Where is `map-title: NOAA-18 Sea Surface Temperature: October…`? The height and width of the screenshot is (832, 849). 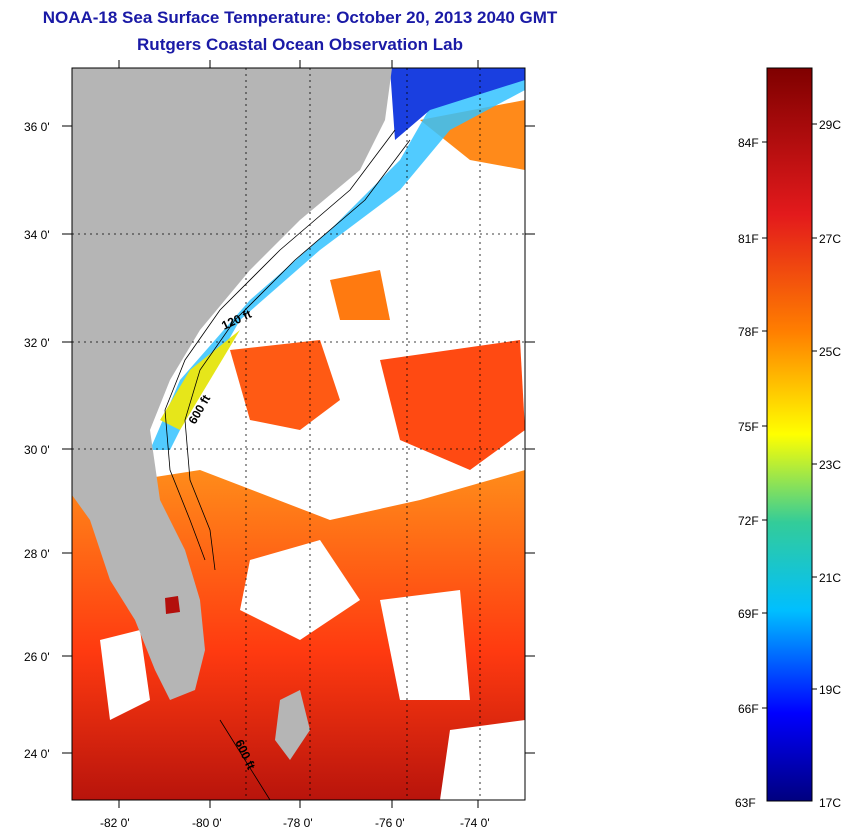
map-title: NOAA-18 Sea Surface Temperature: October… is located at coordinates (300, 17).